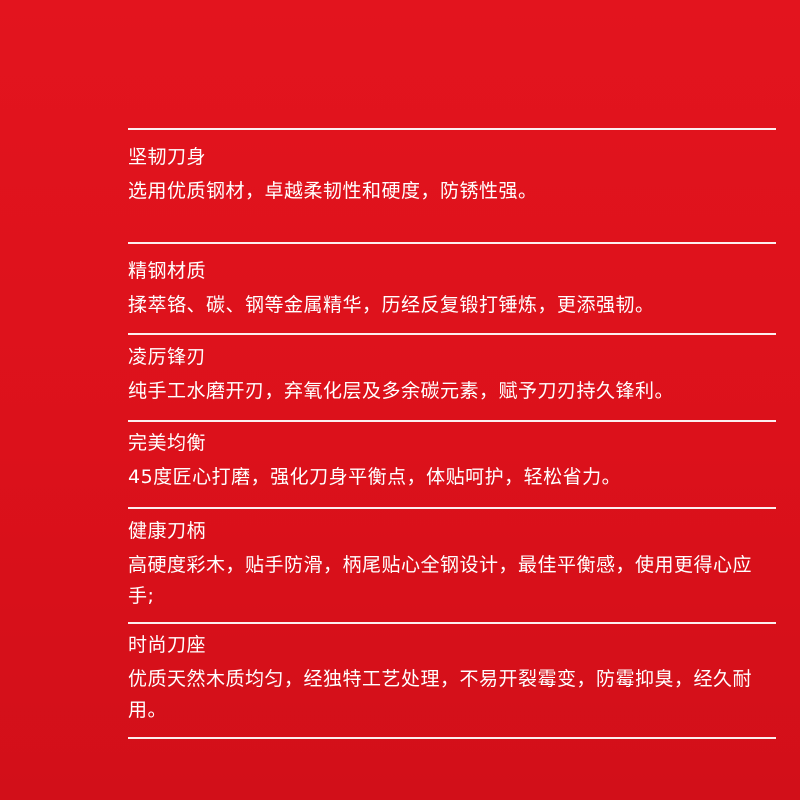  I want to click on feature-title: 坚韧刀身, so click(167, 157).